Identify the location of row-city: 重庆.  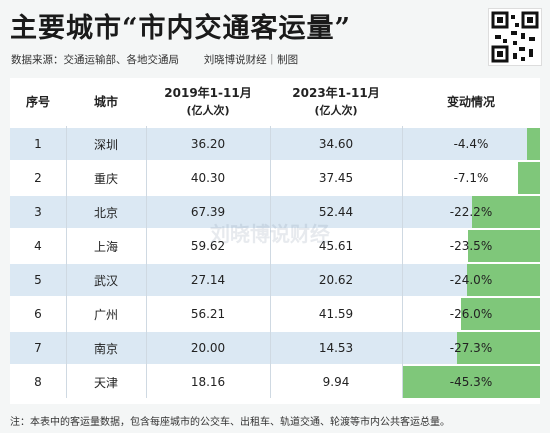
(105, 178).